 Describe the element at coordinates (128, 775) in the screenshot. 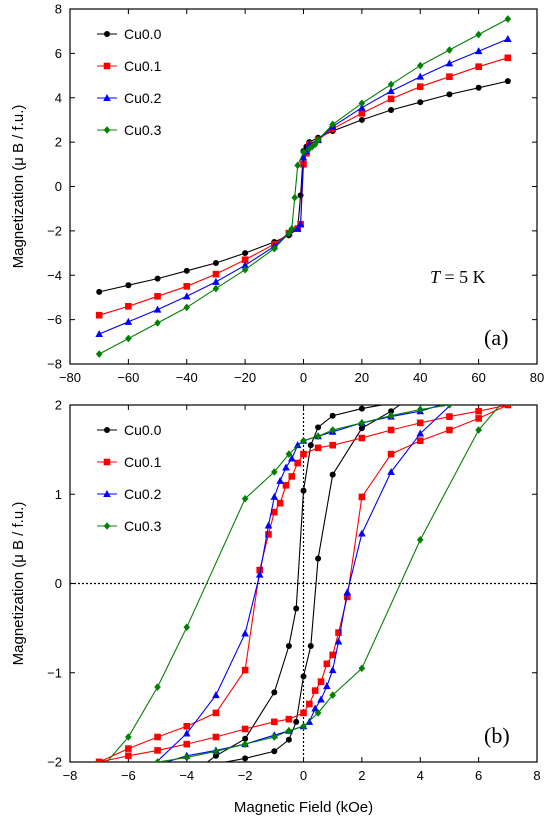

I see `x-tick-label: −6` at that location.